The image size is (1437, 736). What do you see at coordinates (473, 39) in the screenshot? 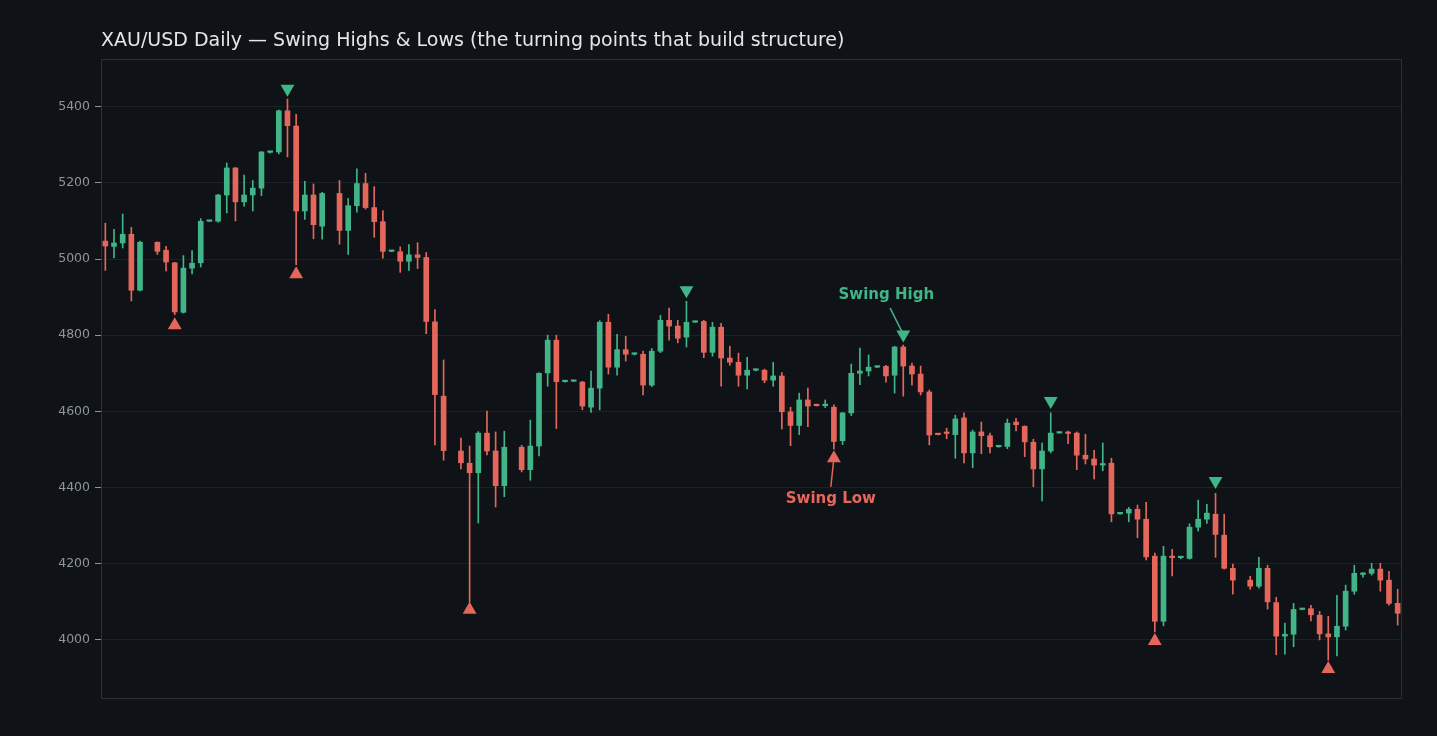
I see `chart-title: XAU/USD Daily — Swing Highs & Lows (the turning points that build structure)` at bounding box center [473, 39].